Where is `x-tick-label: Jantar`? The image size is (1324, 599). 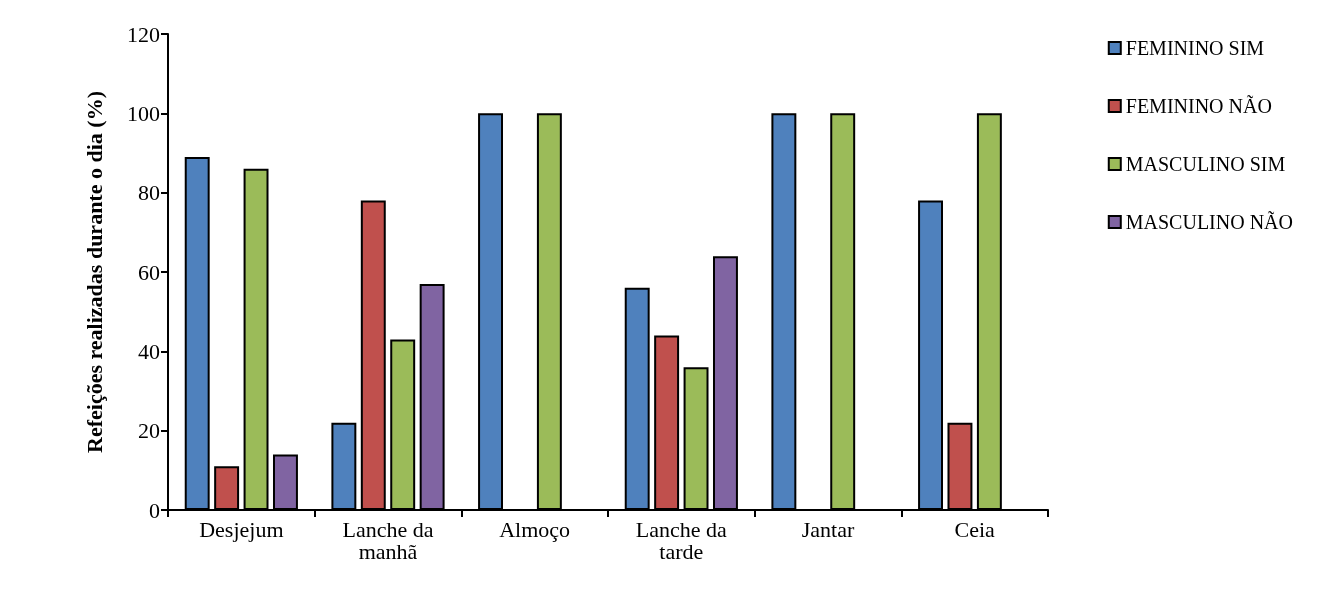 x-tick-label: Jantar is located at coordinates (828, 529).